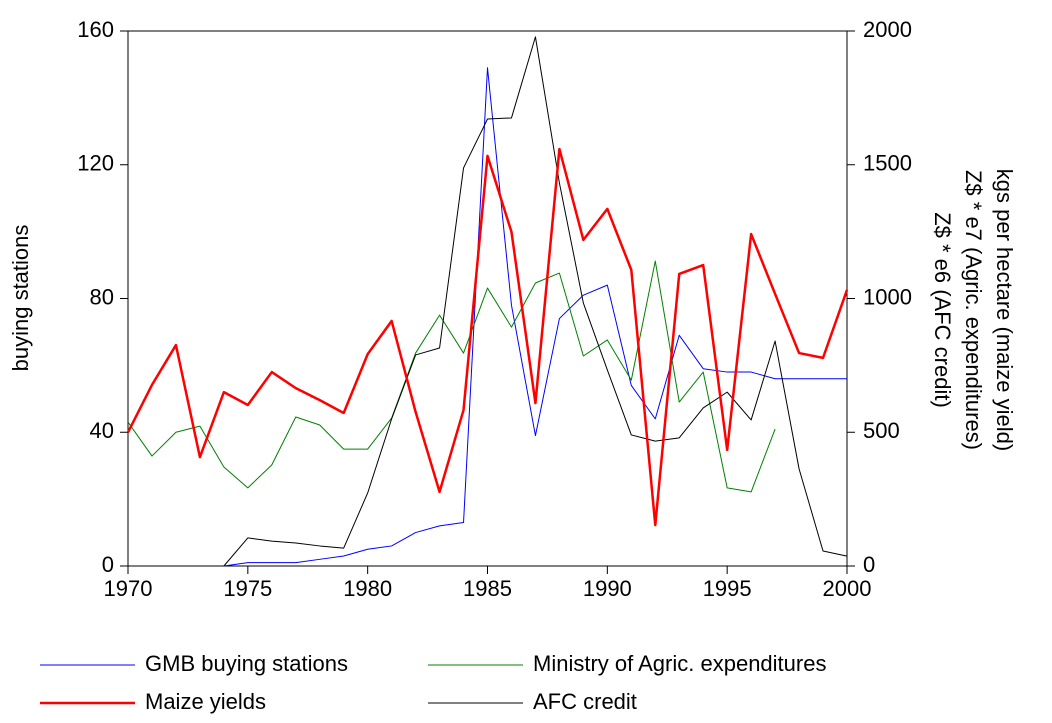 This screenshot has height=723, width=1052. Describe the element at coordinates (942, 310) in the screenshot. I see `y2-axis-label: Z$ * e6 (AFC credit)` at that location.